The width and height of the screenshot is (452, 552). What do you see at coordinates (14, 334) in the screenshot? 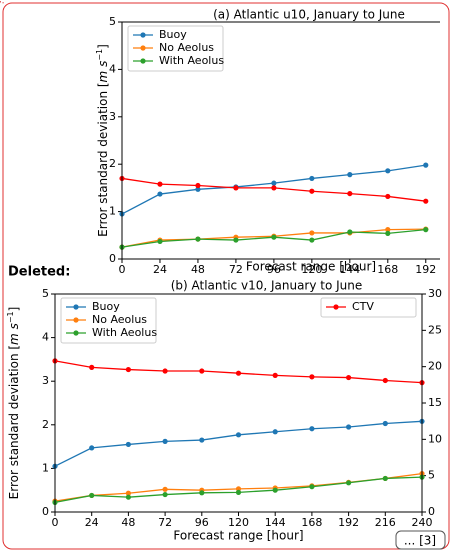
I see `y-axis-label-part: m s` at bounding box center [14, 334].